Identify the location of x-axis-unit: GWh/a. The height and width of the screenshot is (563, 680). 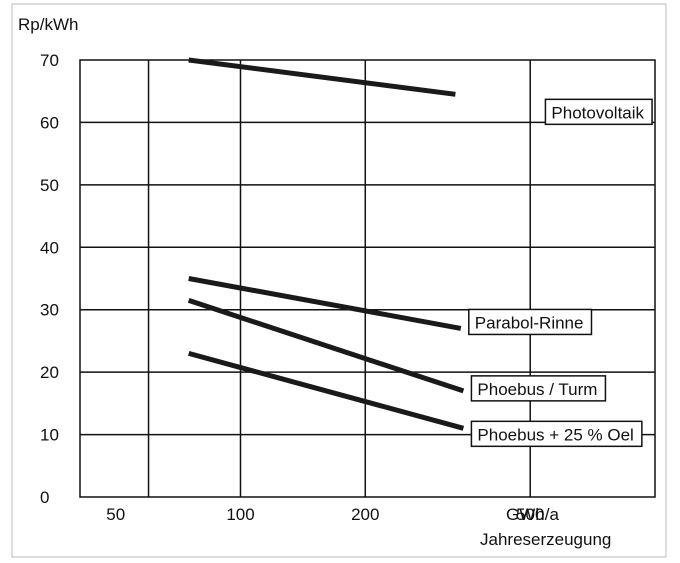
(532, 514).